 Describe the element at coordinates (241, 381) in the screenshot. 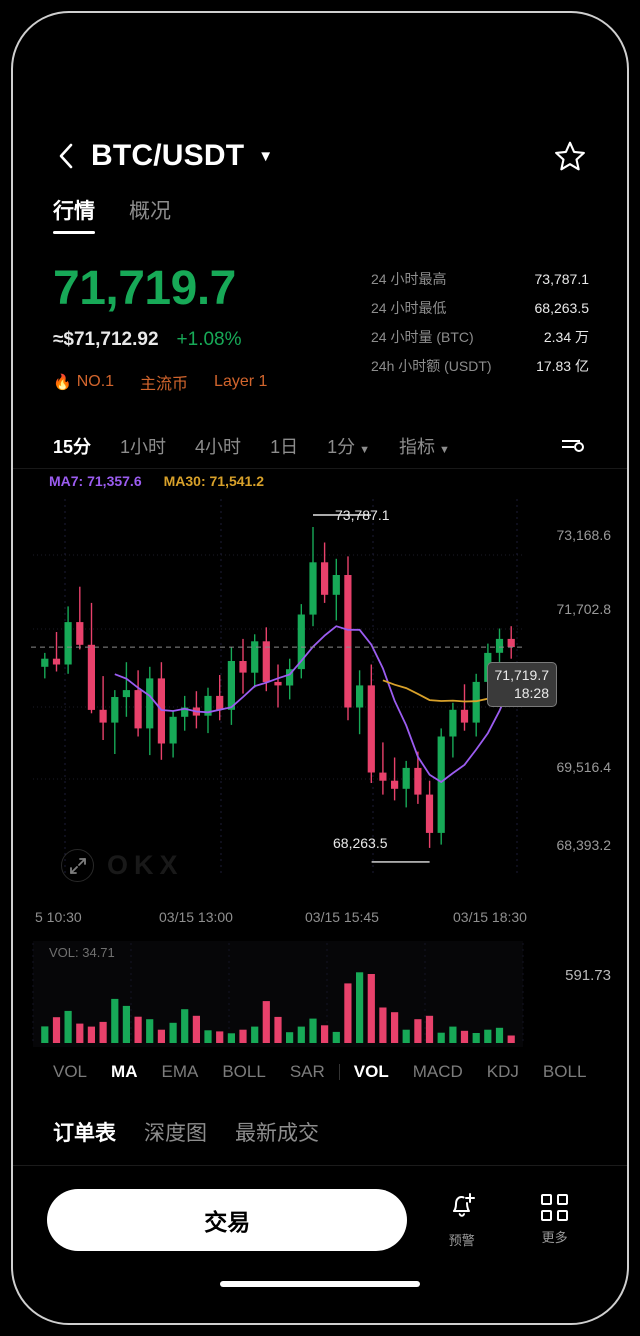

I see `tag-layer1: Layer 1` at that location.